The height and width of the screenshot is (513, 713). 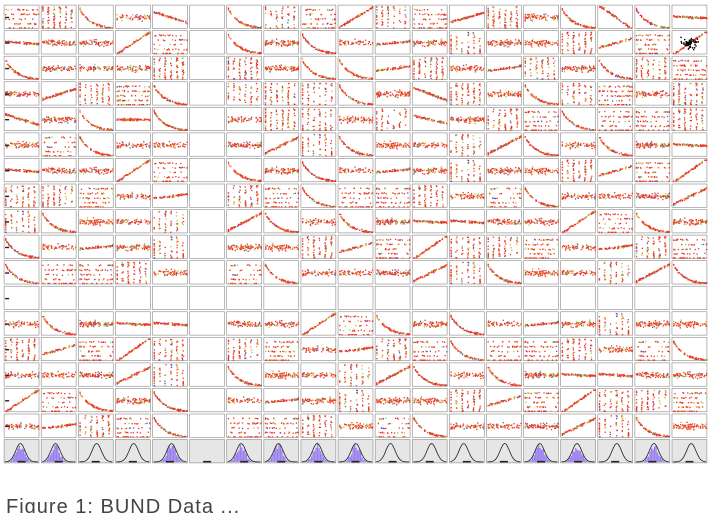 I want to click on panel-r0-c13, so click(x=503, y=16).